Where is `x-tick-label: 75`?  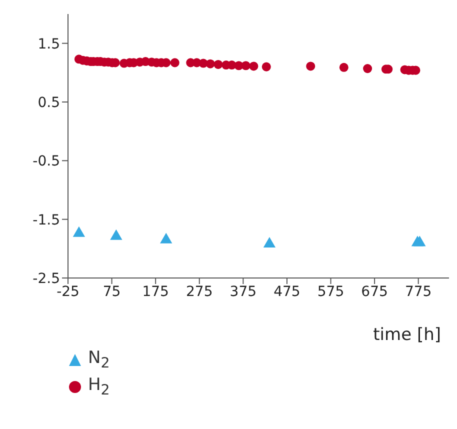
x-tick-label: 75 is located at coordinates (111, 292).